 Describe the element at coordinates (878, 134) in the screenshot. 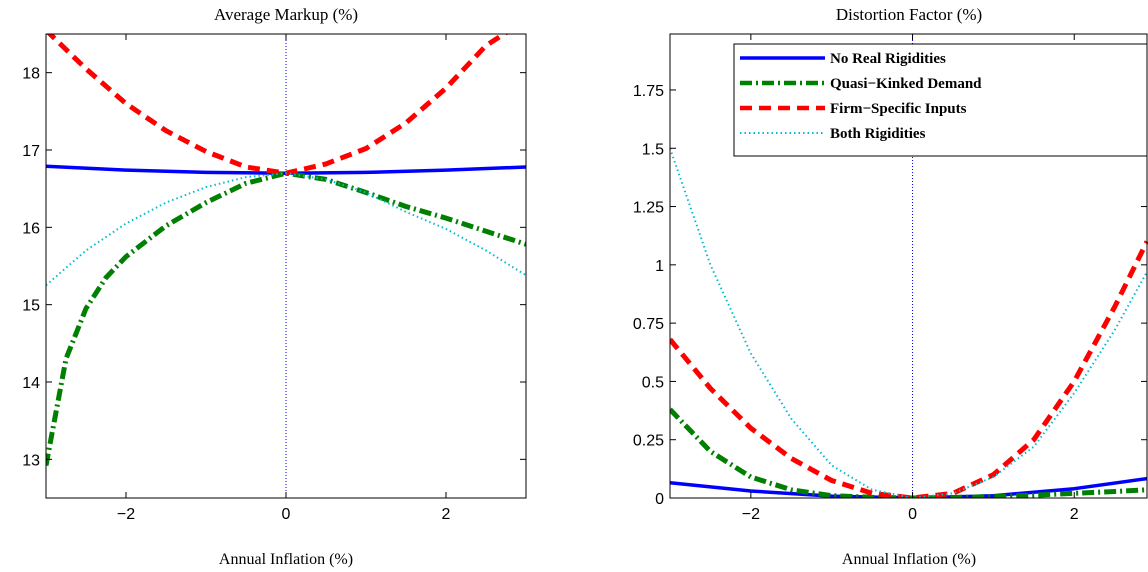

I see `legend-label: Both Rigidities` at that location.